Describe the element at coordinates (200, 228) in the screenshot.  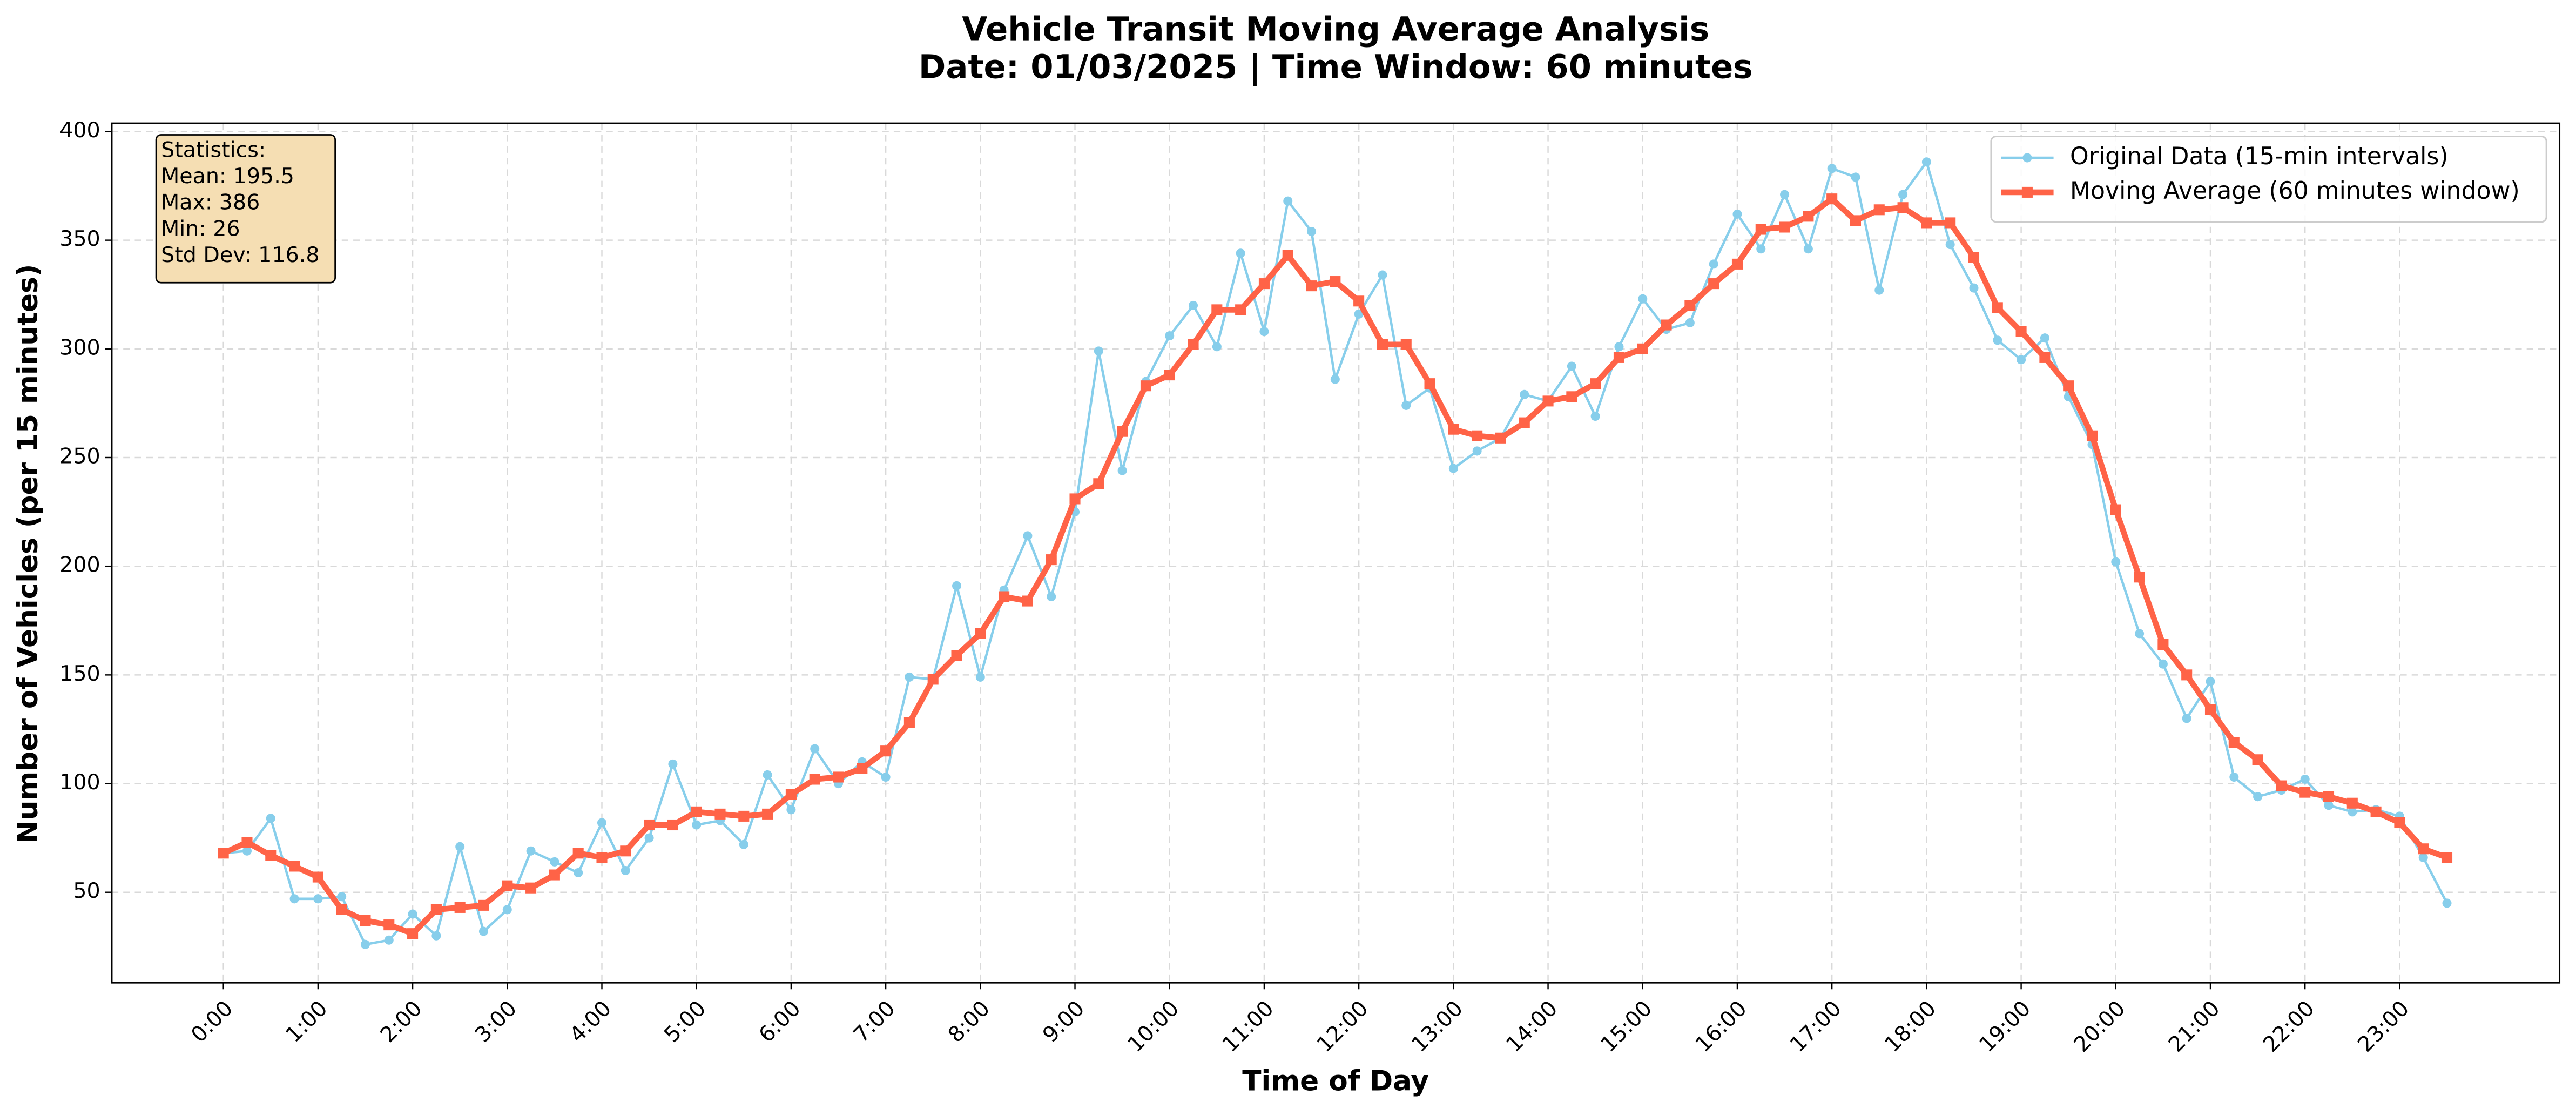
I see `stats-text: Min: 26` at that location.